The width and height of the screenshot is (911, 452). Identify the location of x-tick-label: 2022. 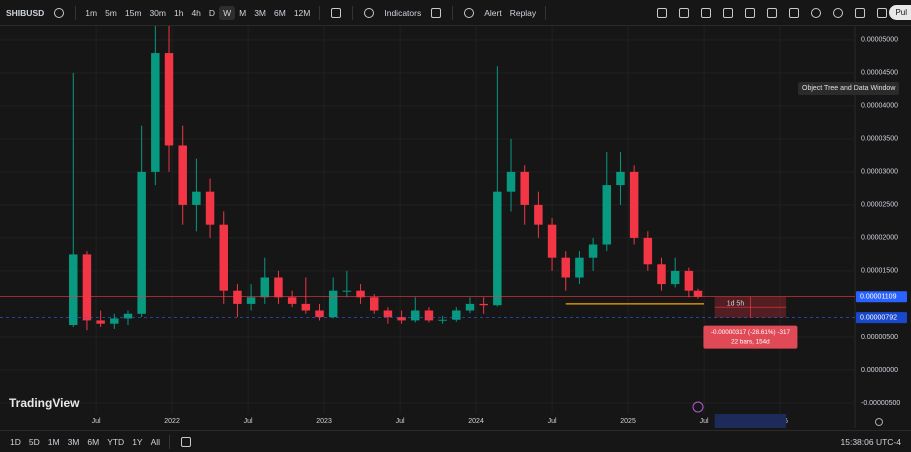
(172, 421).